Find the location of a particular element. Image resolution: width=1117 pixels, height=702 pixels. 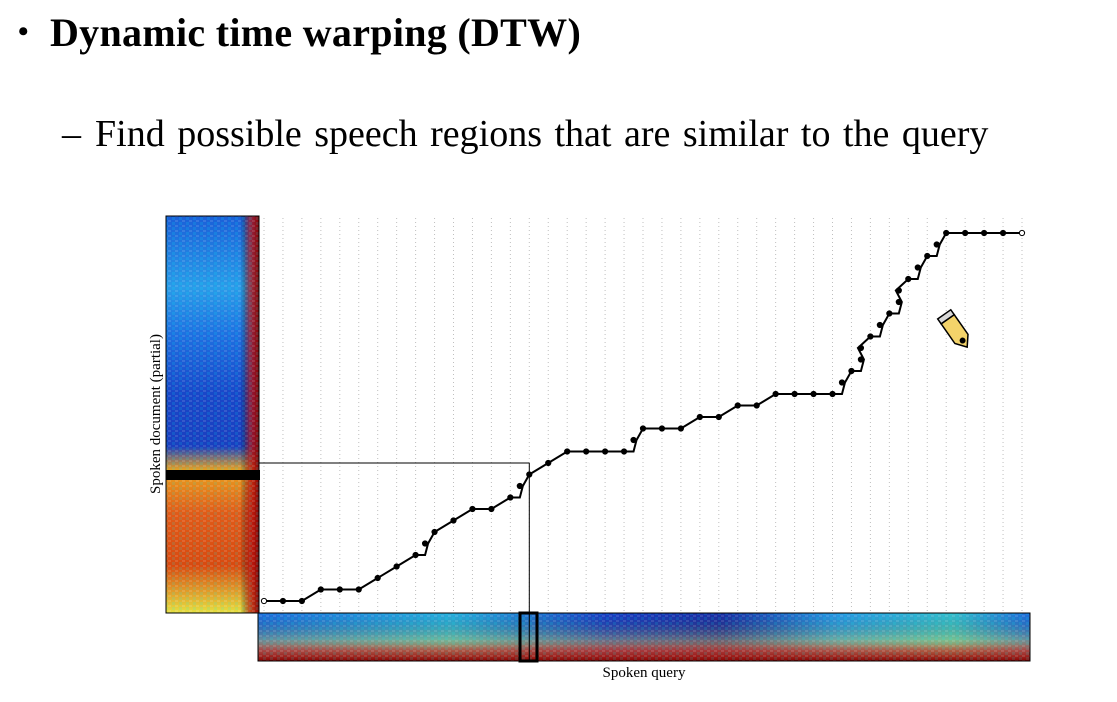

subtitle-dash: – is located at coordinates (71, 134).